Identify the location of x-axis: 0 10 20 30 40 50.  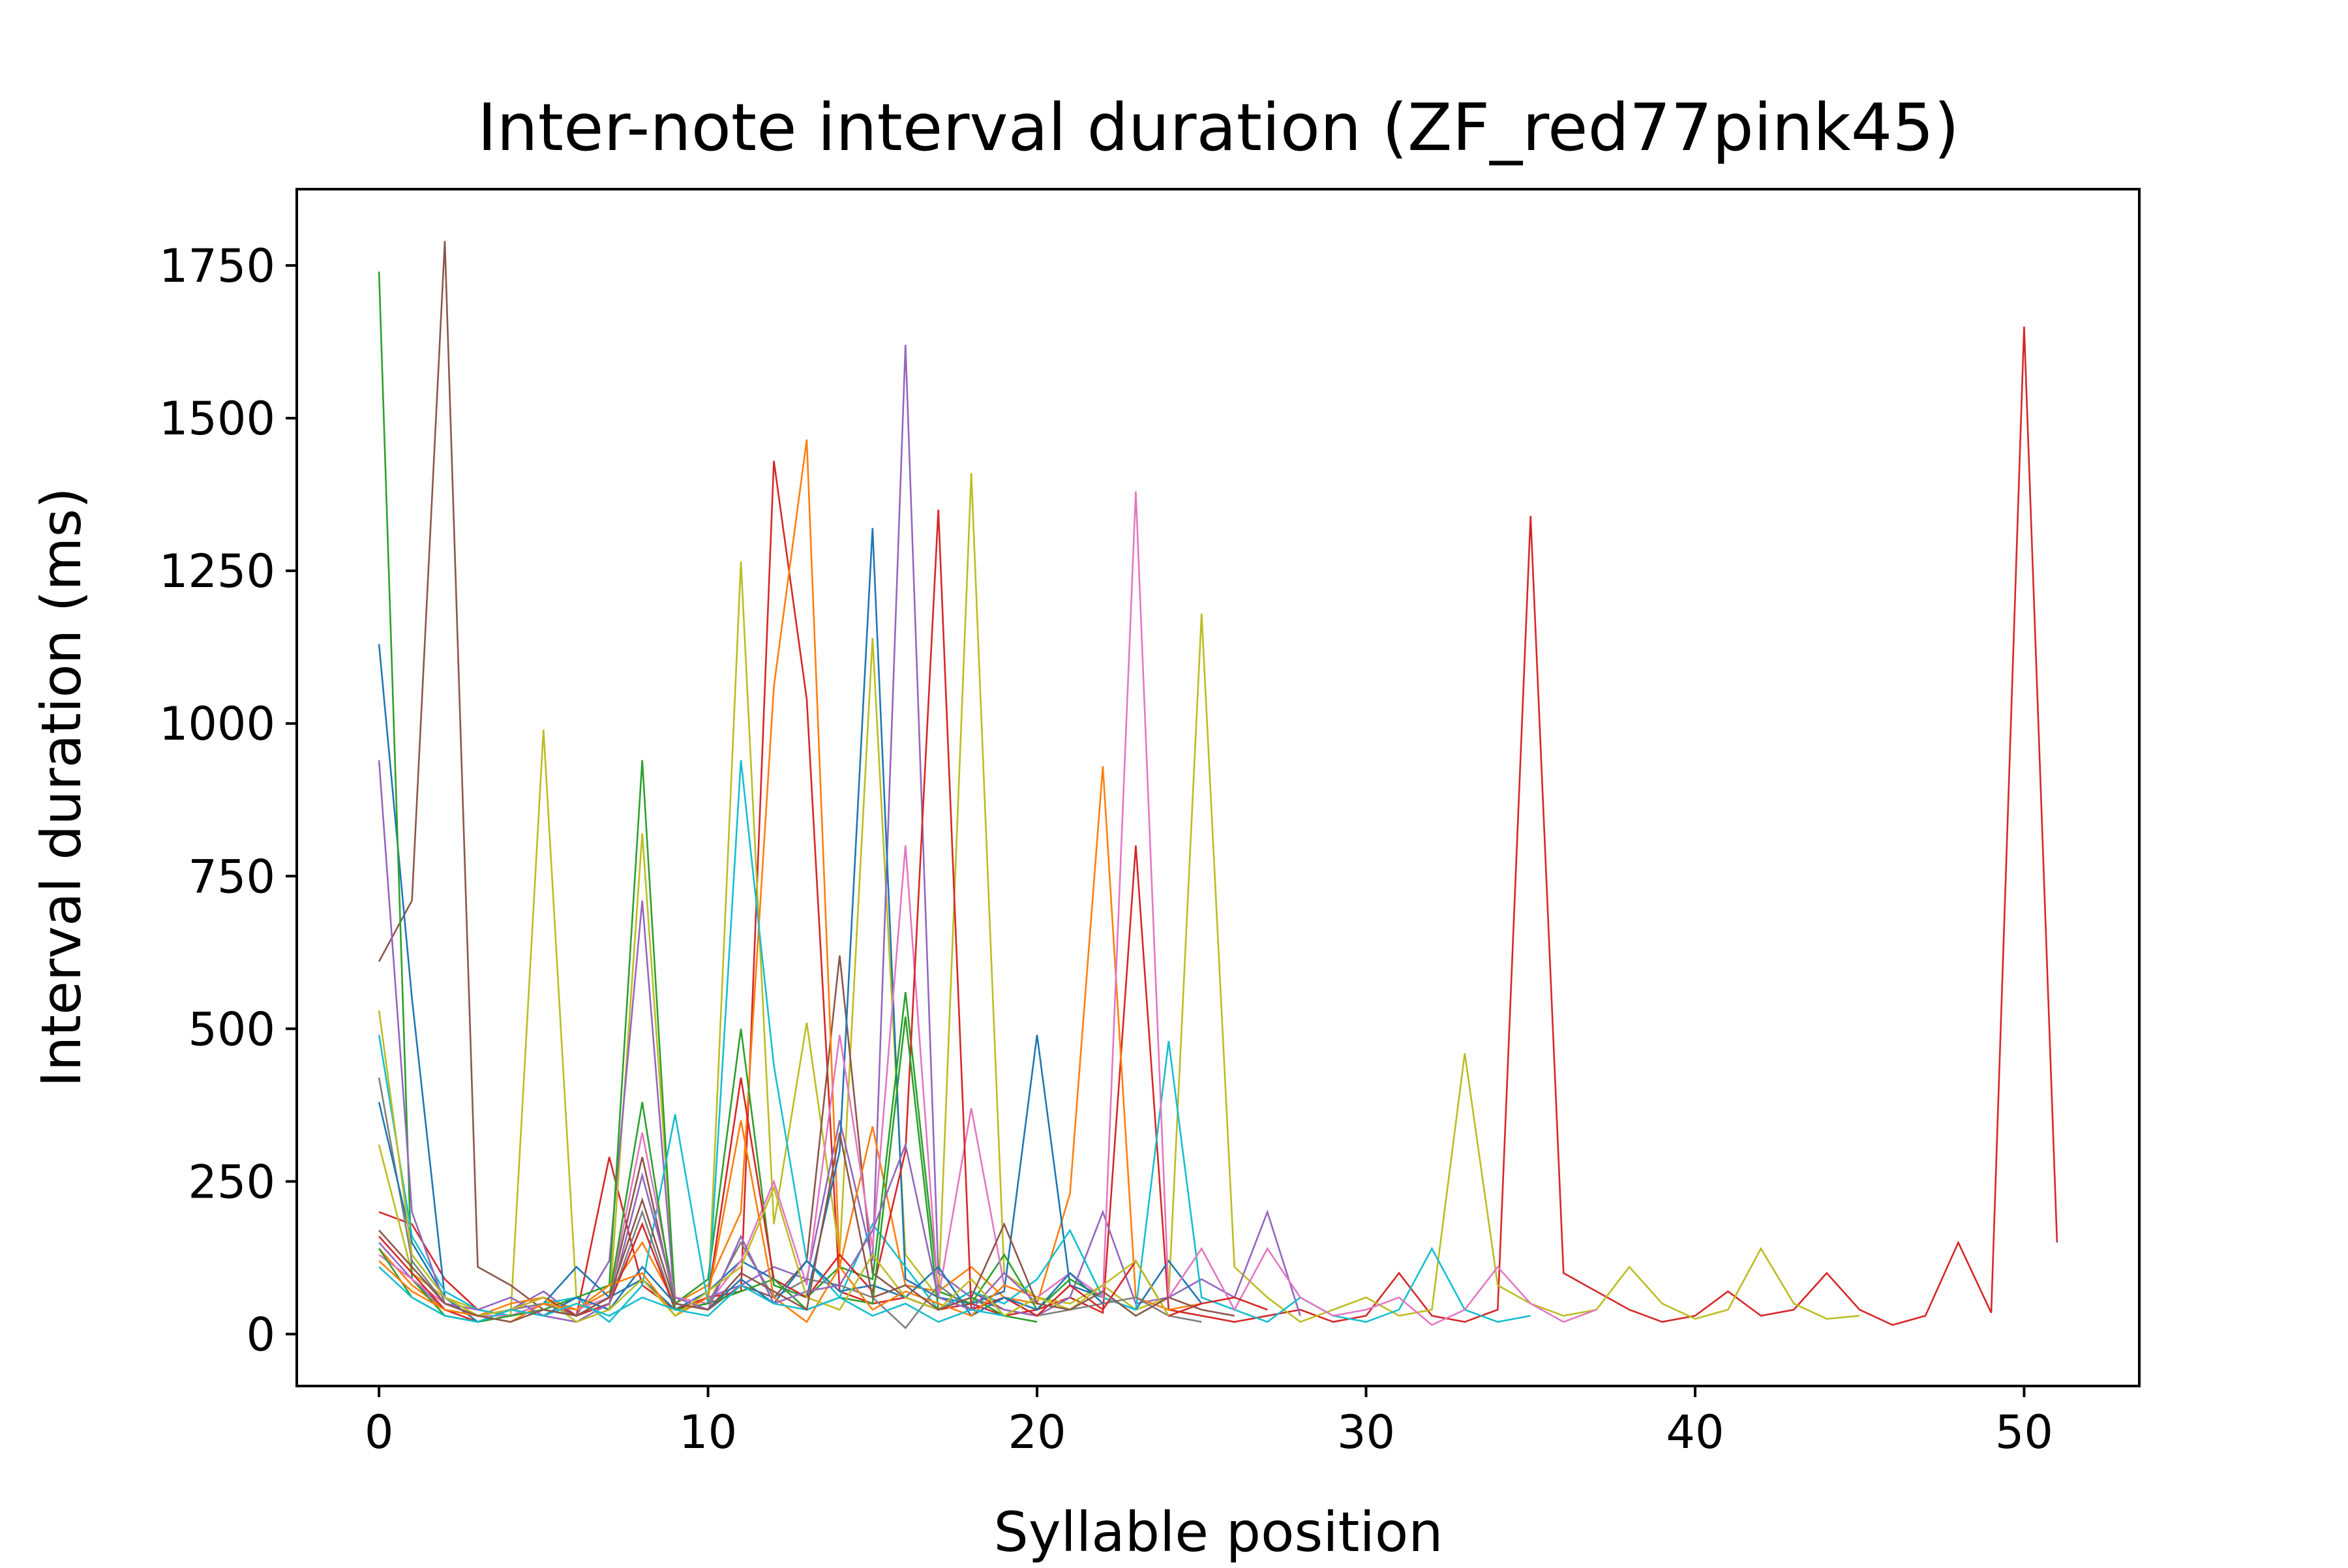
(1209, 1422).